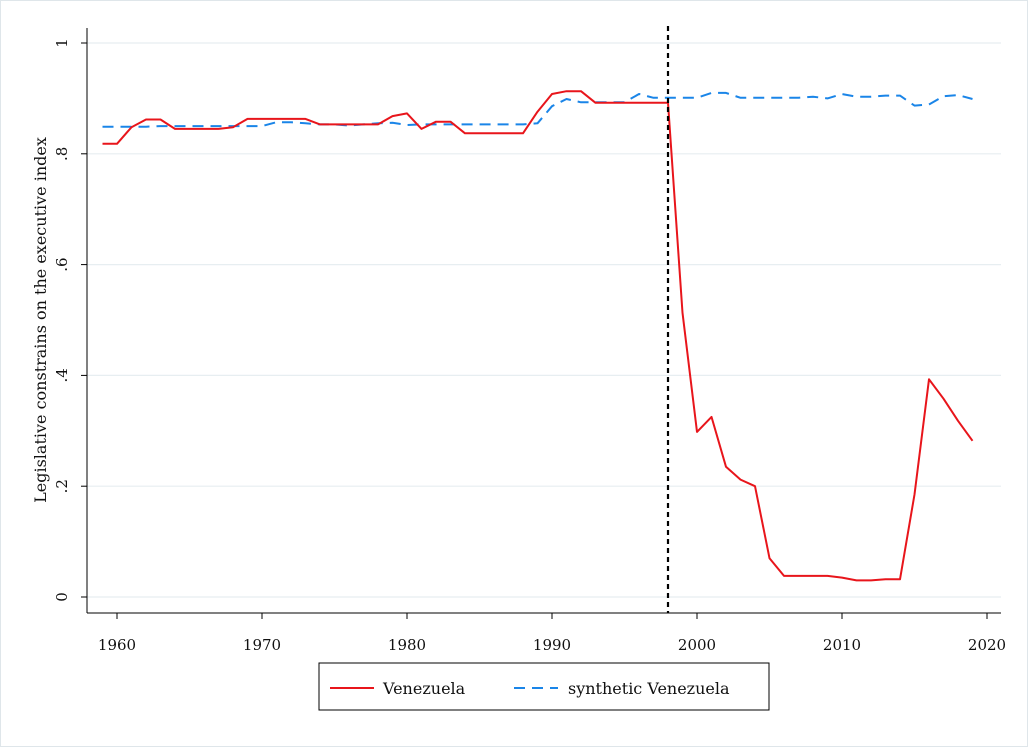 Image resolution: width=1028 pixels, height=747 pixels. I want to click on x-tick-label: 2010, so click(842, 645).